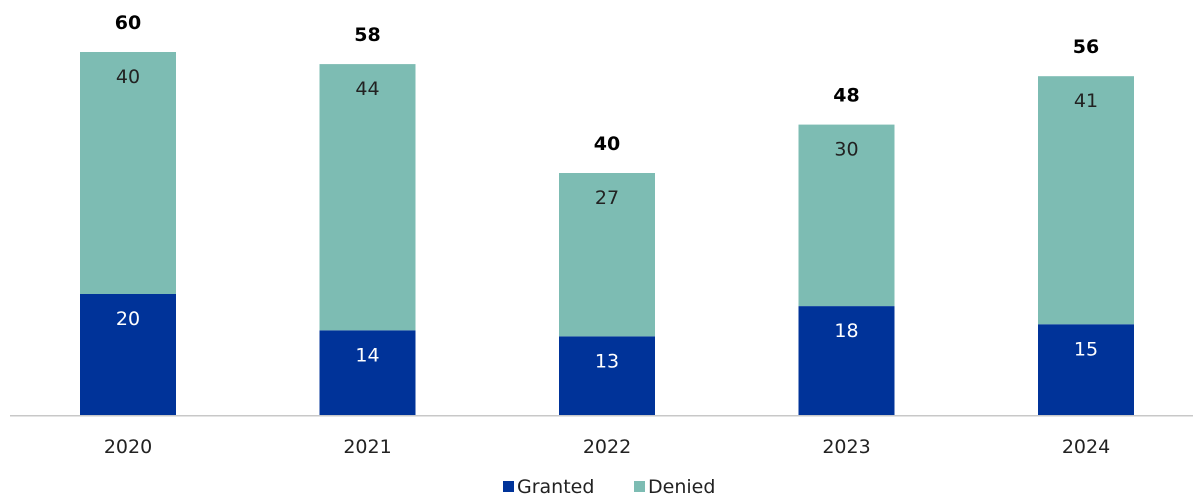  What do you see at coordinates (128, 354) in the screenshot?
I see `bar-granted-2020` at bounding box center [128, 354].